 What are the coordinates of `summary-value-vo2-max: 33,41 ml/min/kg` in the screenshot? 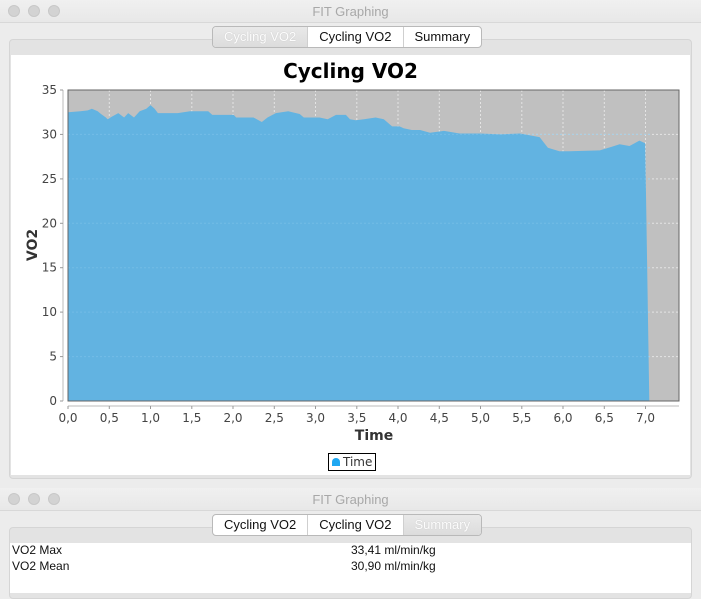 It's located at (393, 550).